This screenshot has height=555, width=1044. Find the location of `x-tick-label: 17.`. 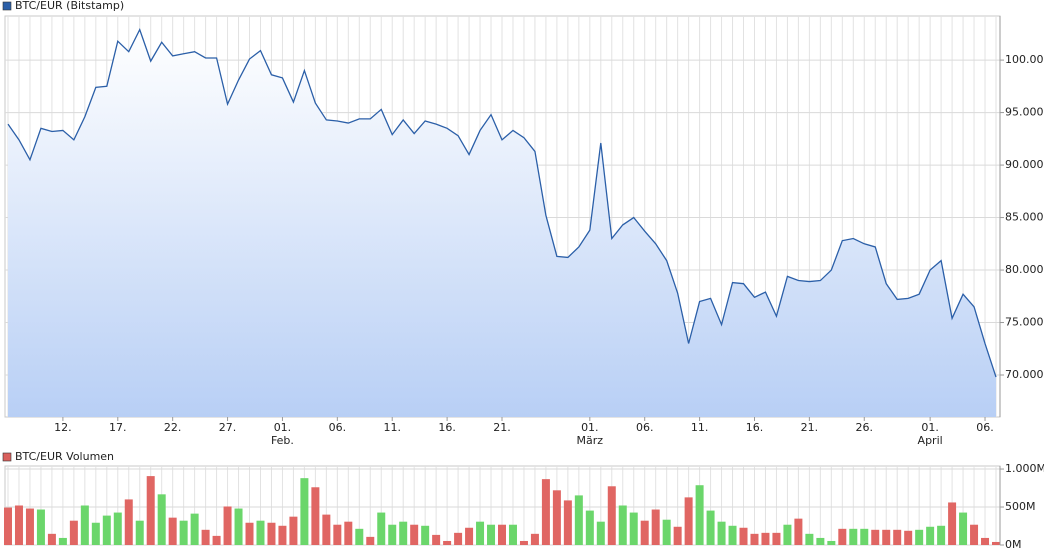

x-tick-label: 17. is located at coordinates (118, 427).